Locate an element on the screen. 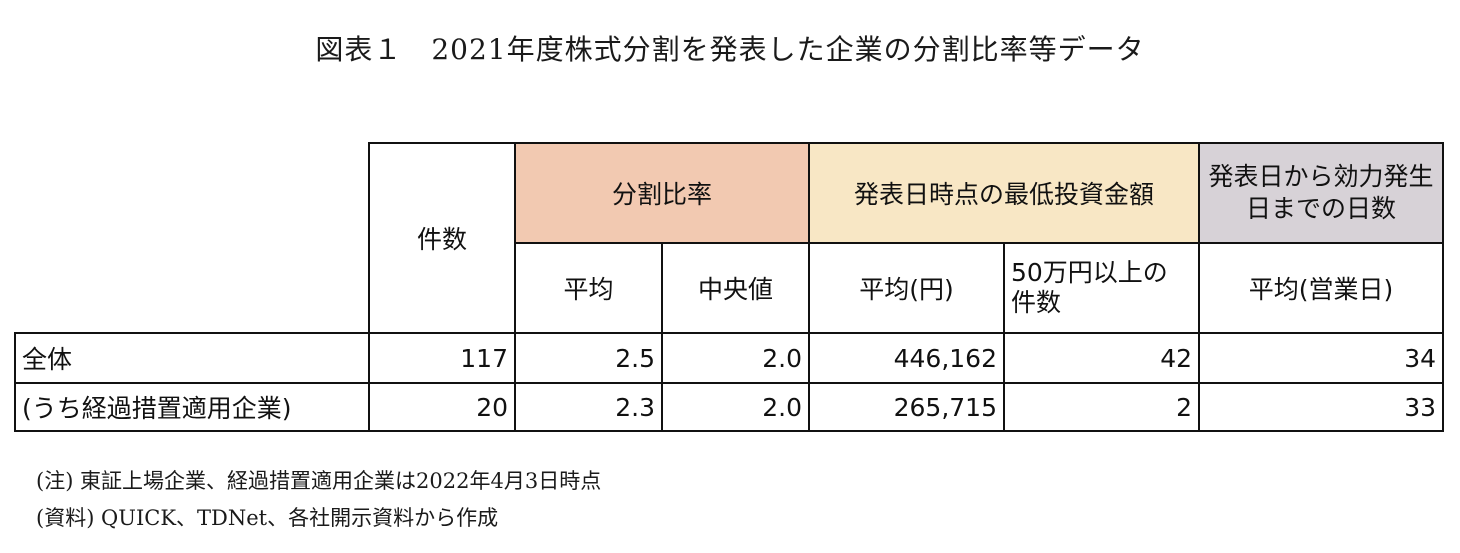  header-count: 件数 is located at coordinates (442, 238).